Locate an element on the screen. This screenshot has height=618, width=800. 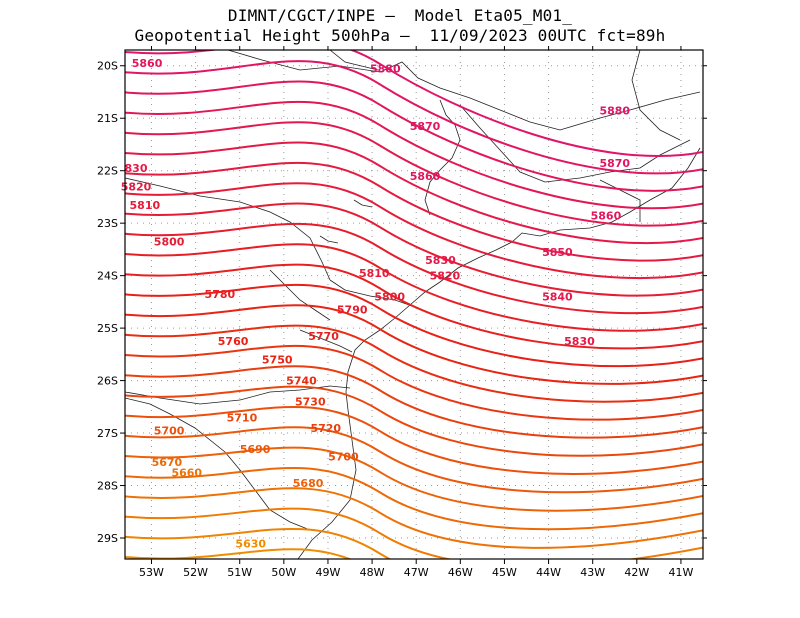
contour-label: 5670 is located at coordinates (167, 462).